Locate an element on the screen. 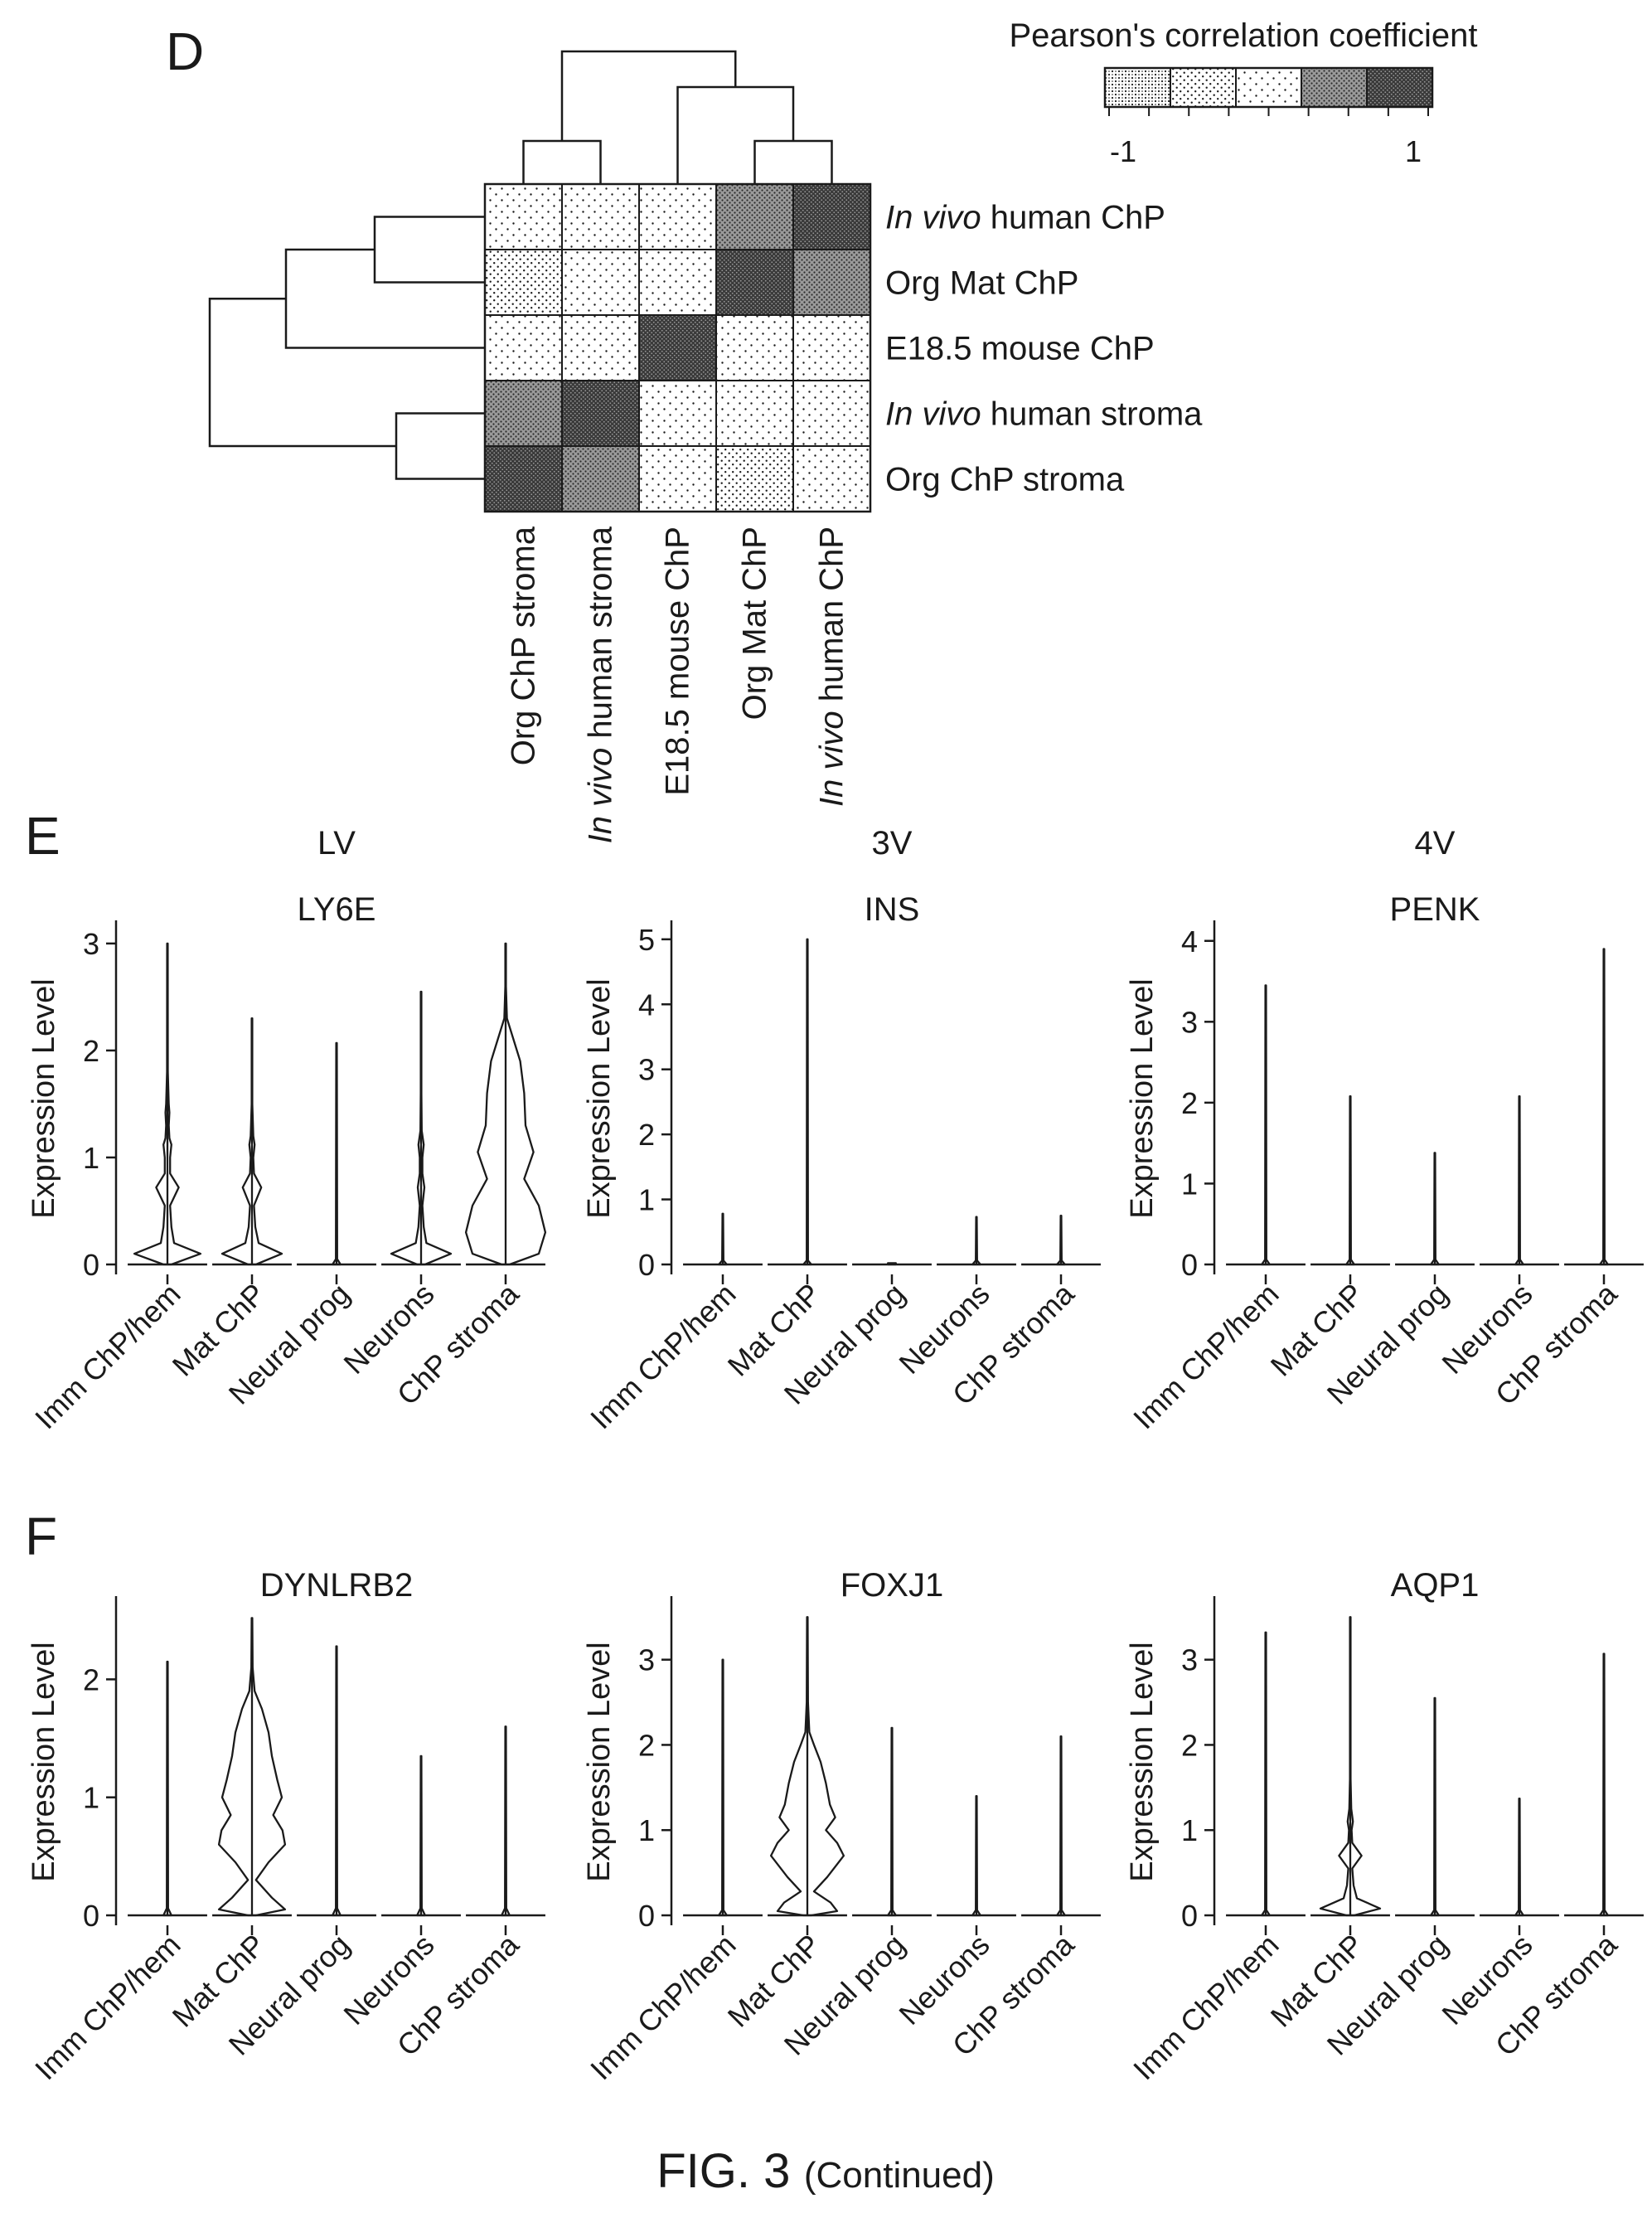 The image size is (1652, 2213). gene-title: FOXJ1 is located at coordinates (892, 1585).